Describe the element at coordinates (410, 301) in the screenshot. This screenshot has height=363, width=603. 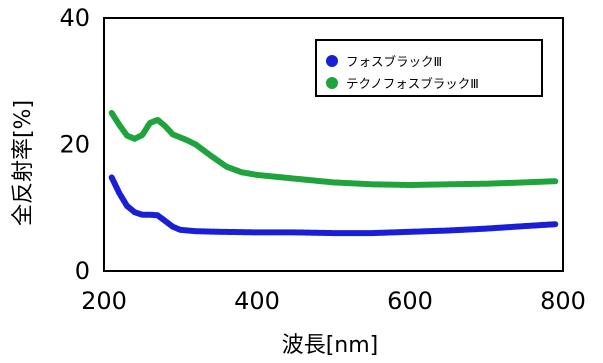
I see `x-tick-label-600: 600` at that location.